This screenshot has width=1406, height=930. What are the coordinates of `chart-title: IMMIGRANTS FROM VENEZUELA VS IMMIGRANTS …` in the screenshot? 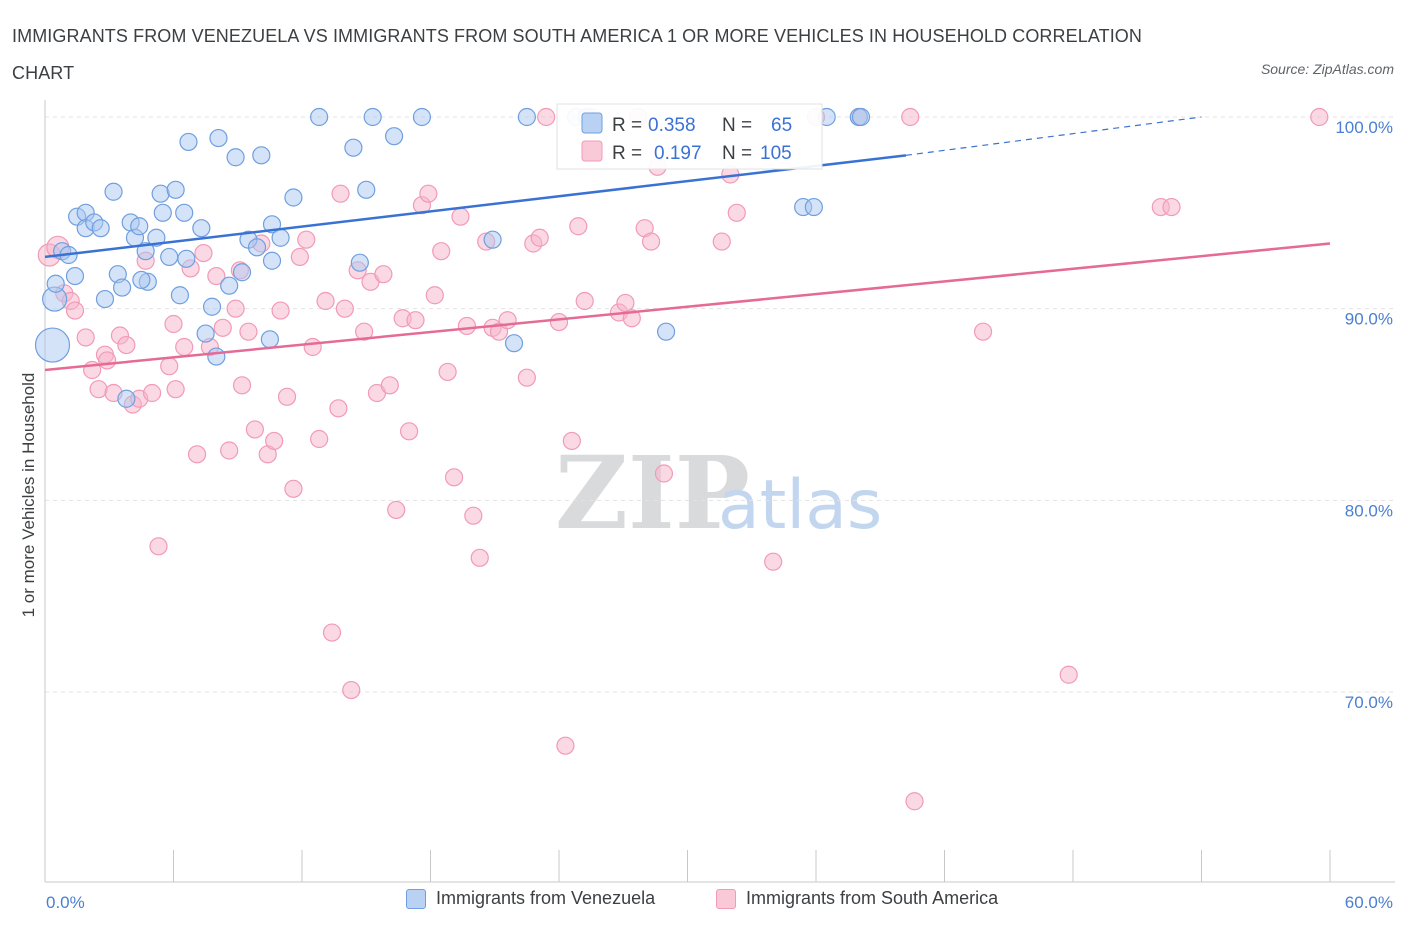 It's located at (577, 54).